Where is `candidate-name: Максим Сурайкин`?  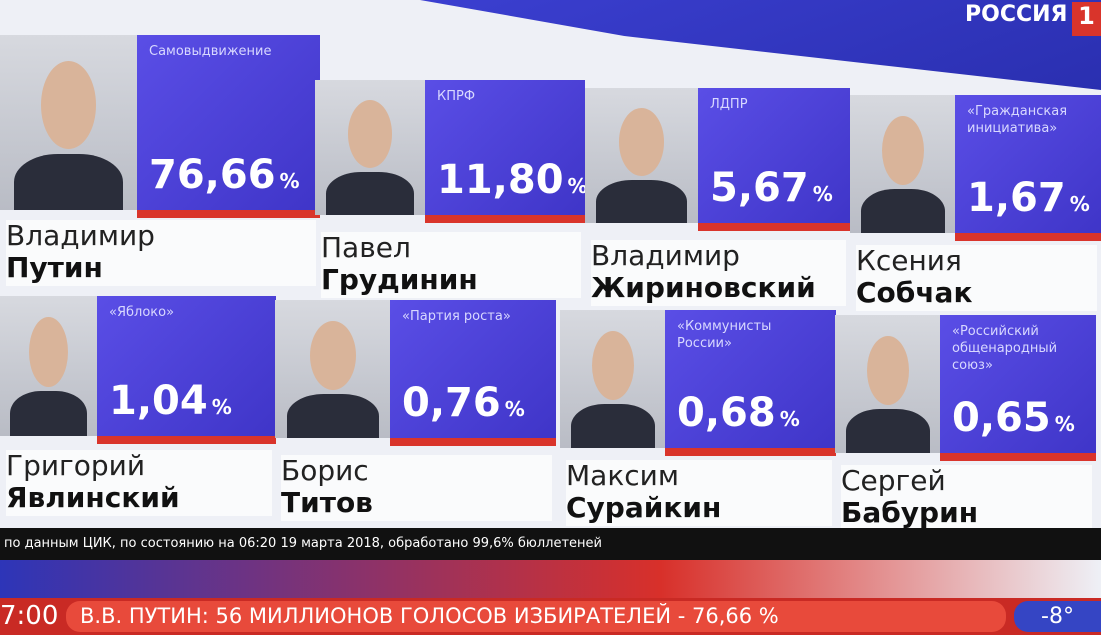
candidate-name: Максим Сурайкин is located at coordinates (699, 493).